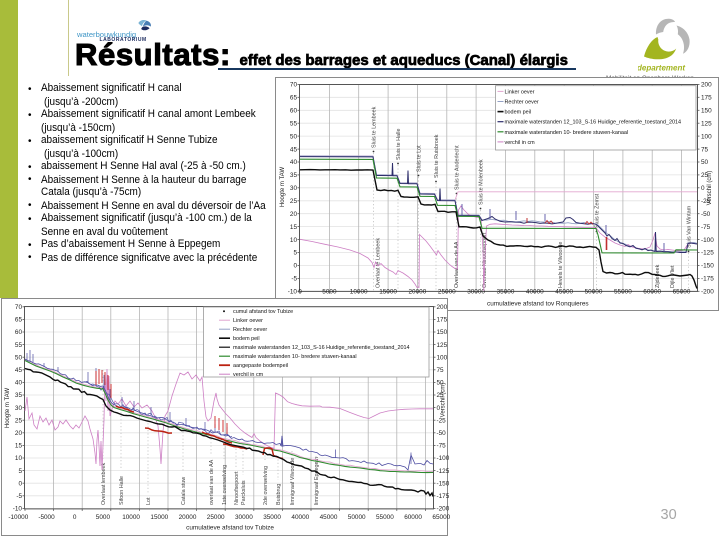 Image resolution: width=720 pixels, height=540 pixels. What do you see at coordinates (18, 517) in the screenshot?
I see `svg-text: -10000` at bounding box center [18, 517].